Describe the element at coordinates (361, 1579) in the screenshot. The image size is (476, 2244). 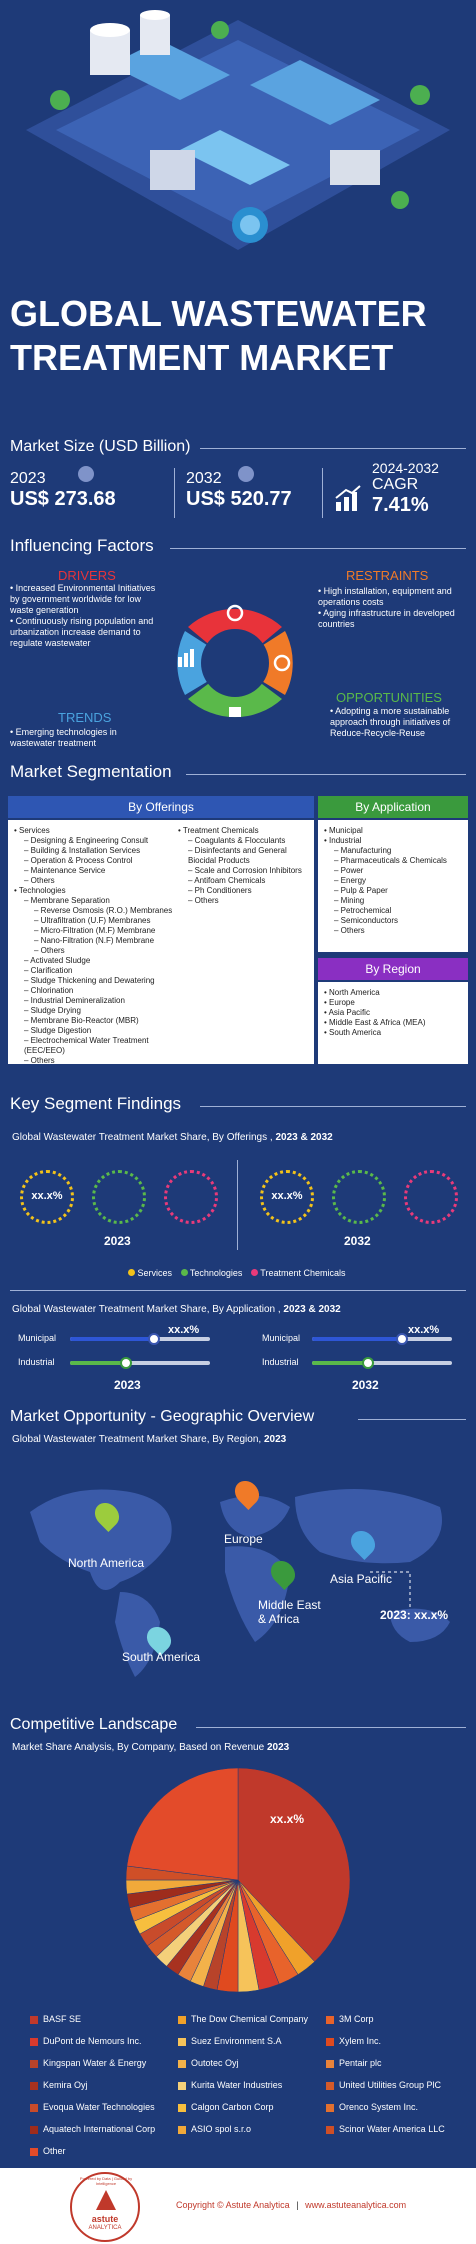
I see `region-label-asia-pacific: Asia Pacific` at that location.